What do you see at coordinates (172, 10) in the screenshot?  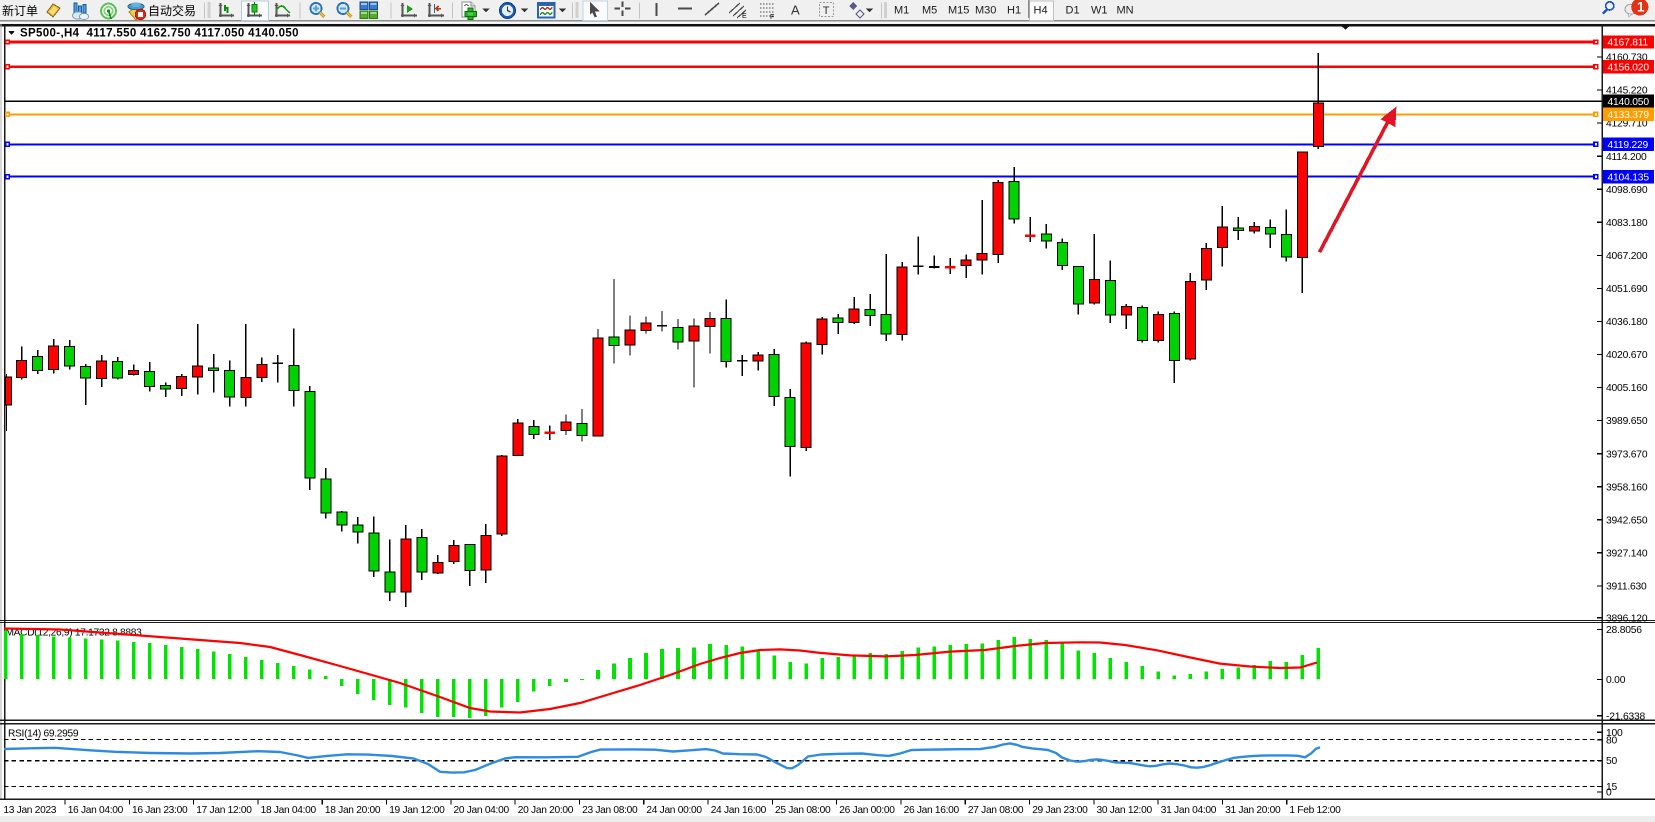 I see `svg-text: 自动交易` at bounding box center [172, 10].